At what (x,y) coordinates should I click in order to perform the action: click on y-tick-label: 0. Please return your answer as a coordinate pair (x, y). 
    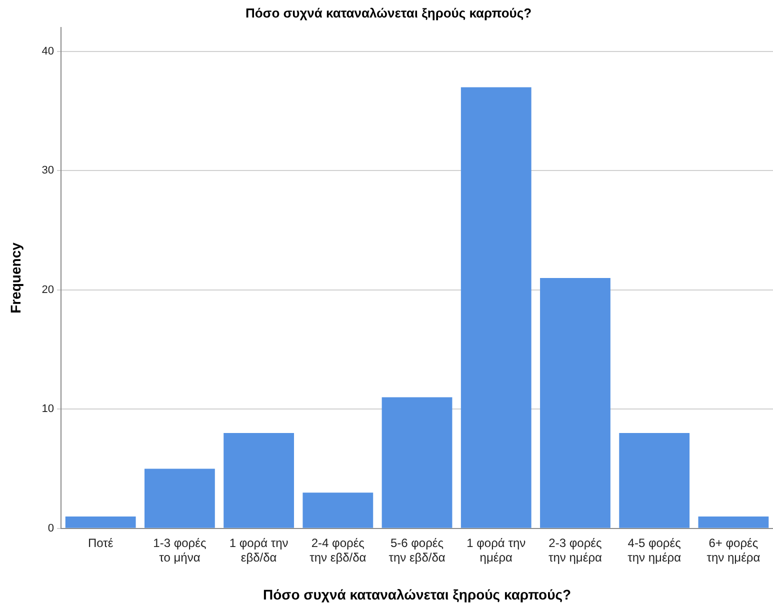
    Looking at the image, I should click on (51, 528).